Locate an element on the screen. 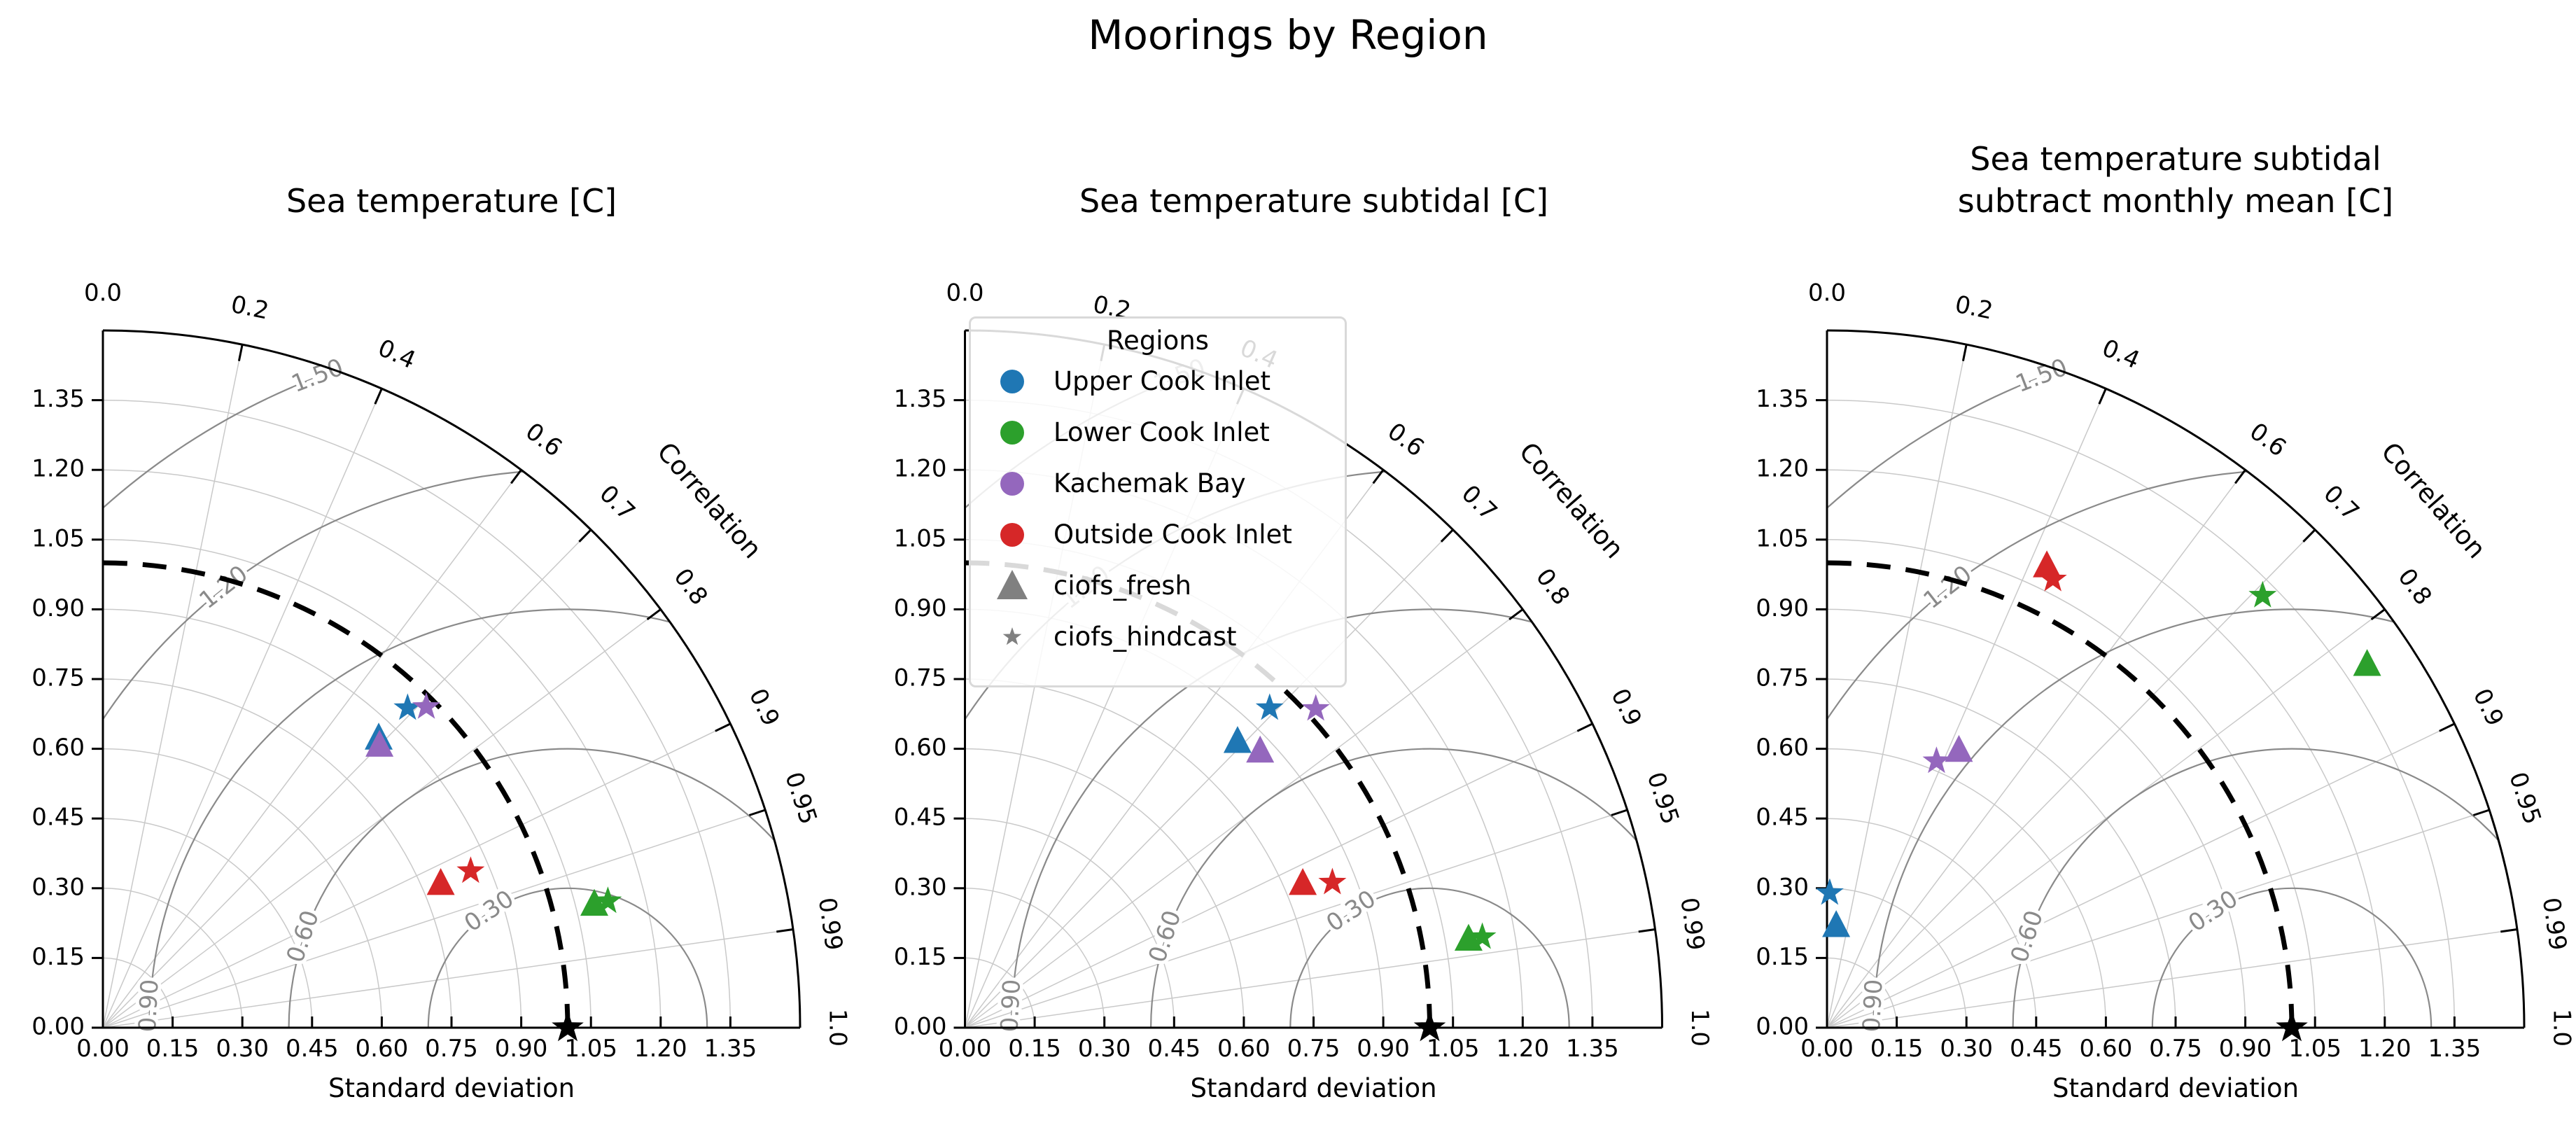 The image size is (2576, 1139). y-tick-label: 0.75 is located at coordinates (1782, 678).